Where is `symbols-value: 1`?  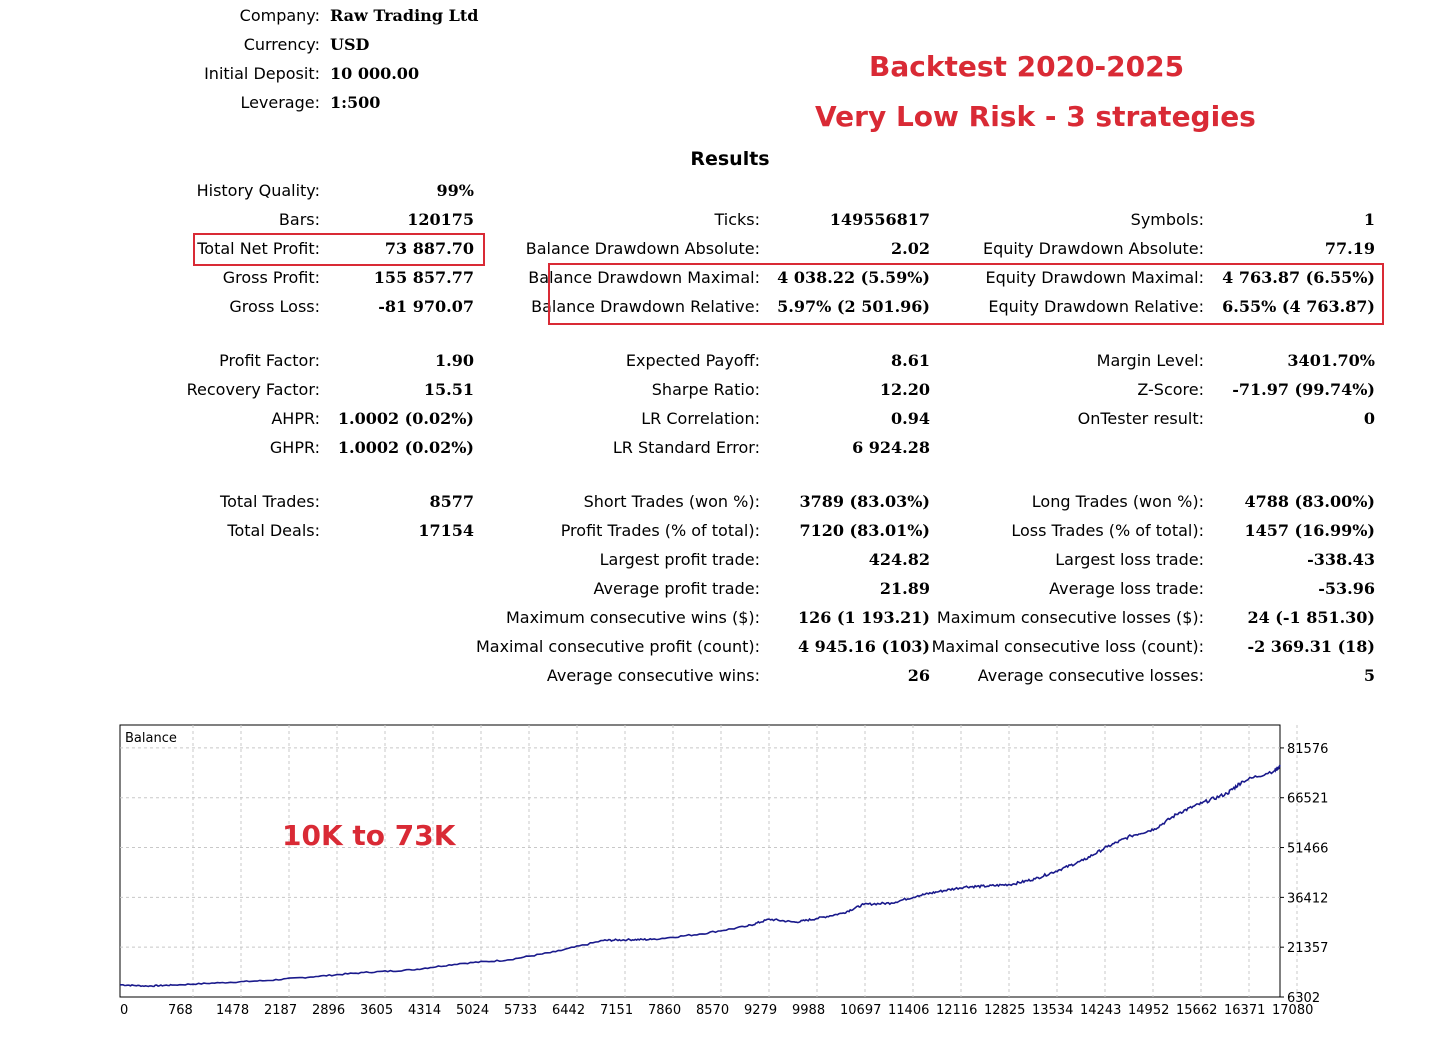 symbols-value: 1 is located at coordinates (1369, 219).